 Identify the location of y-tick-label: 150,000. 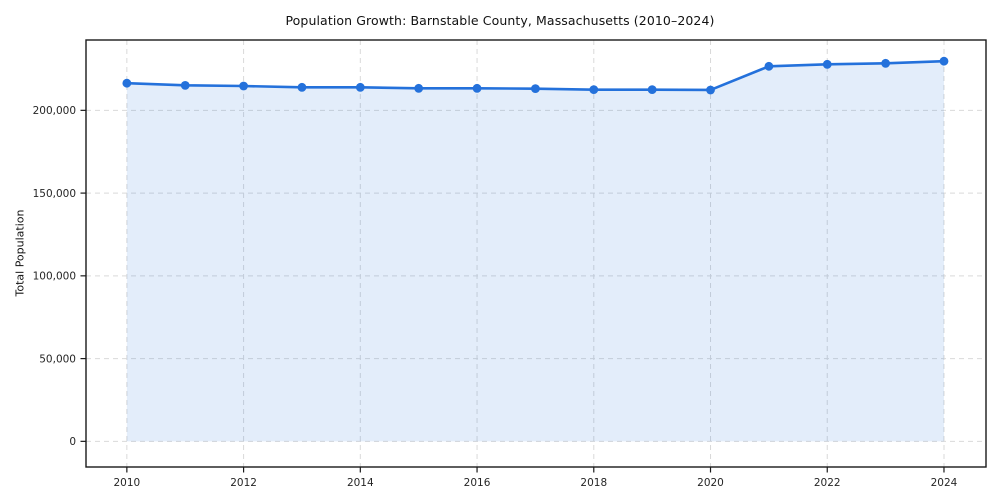
(54, 194).